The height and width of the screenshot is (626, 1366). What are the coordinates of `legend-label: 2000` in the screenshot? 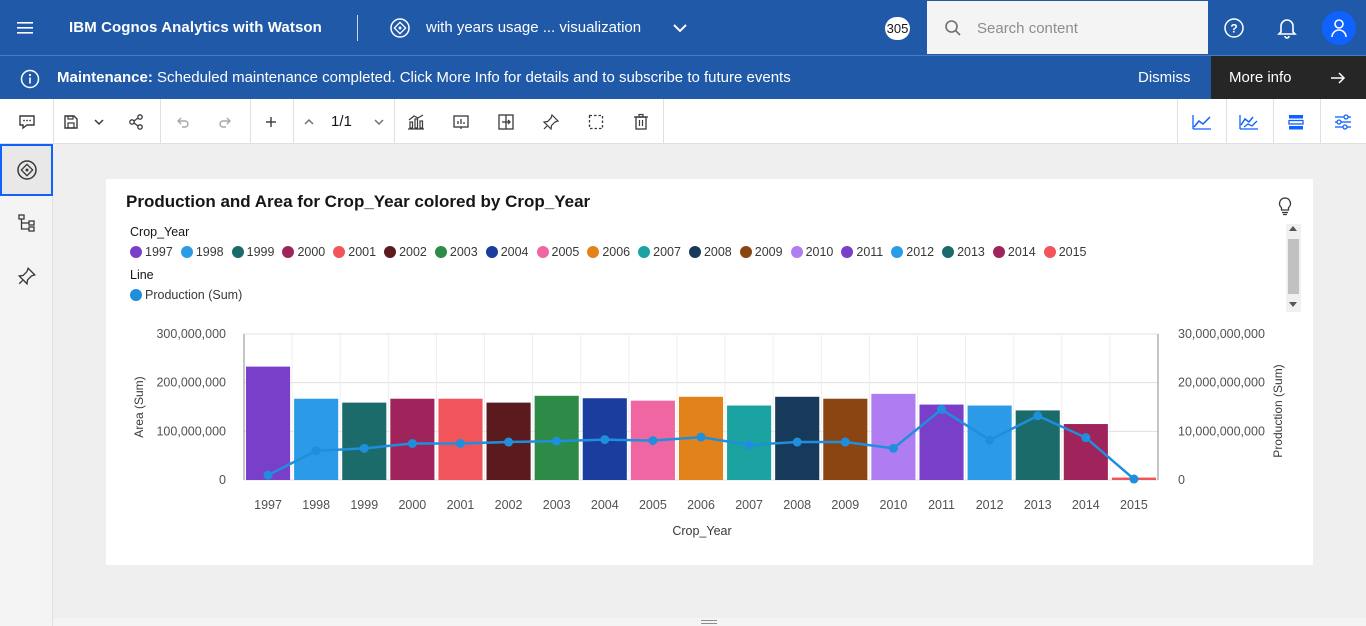 It's located at (311, 252).